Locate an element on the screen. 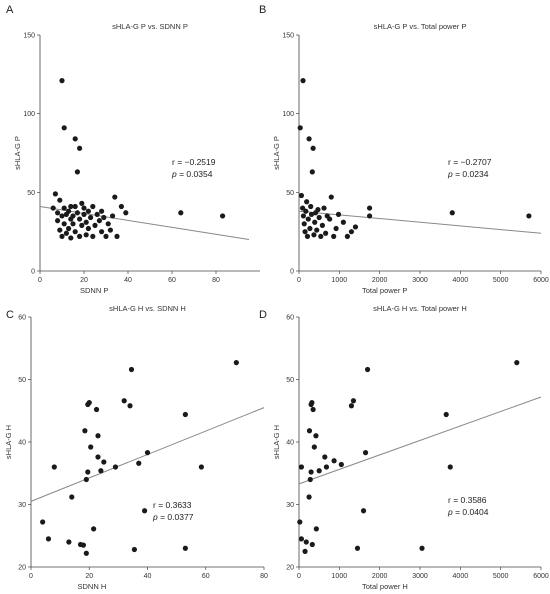 The height and width of the screenshot is (594, 550). x-tick-label: 5000 is located at coordinates (501, 576).